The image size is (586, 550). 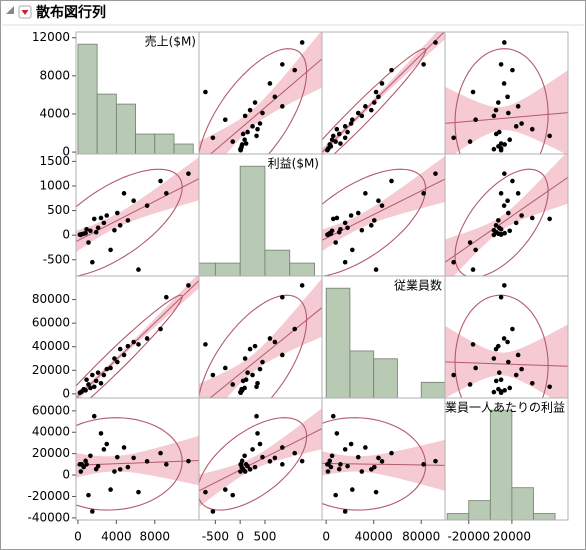 What do you see at coordinates (25, 12) in the screenshot?
I see `menu-icon` at bounding box center [25, 12].